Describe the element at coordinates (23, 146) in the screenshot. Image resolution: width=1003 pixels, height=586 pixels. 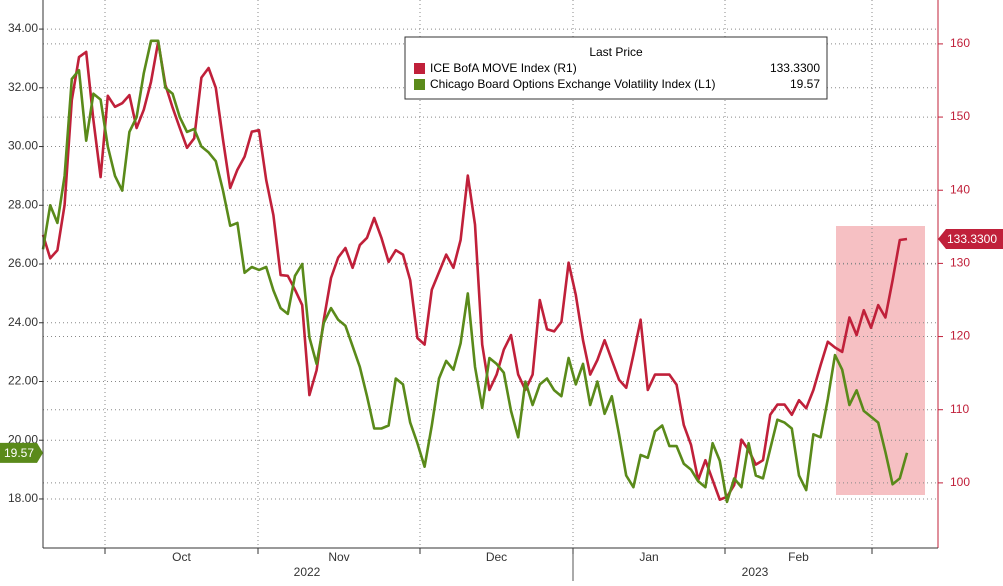
I see `y-tick-label: 30.00` at that location.